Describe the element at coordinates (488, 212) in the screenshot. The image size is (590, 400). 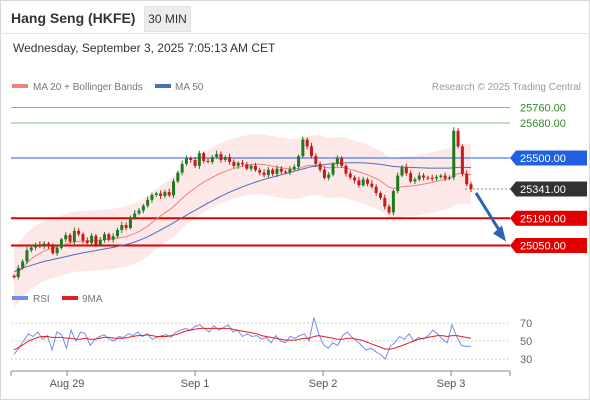
I see `forecast-arrow` at that location.